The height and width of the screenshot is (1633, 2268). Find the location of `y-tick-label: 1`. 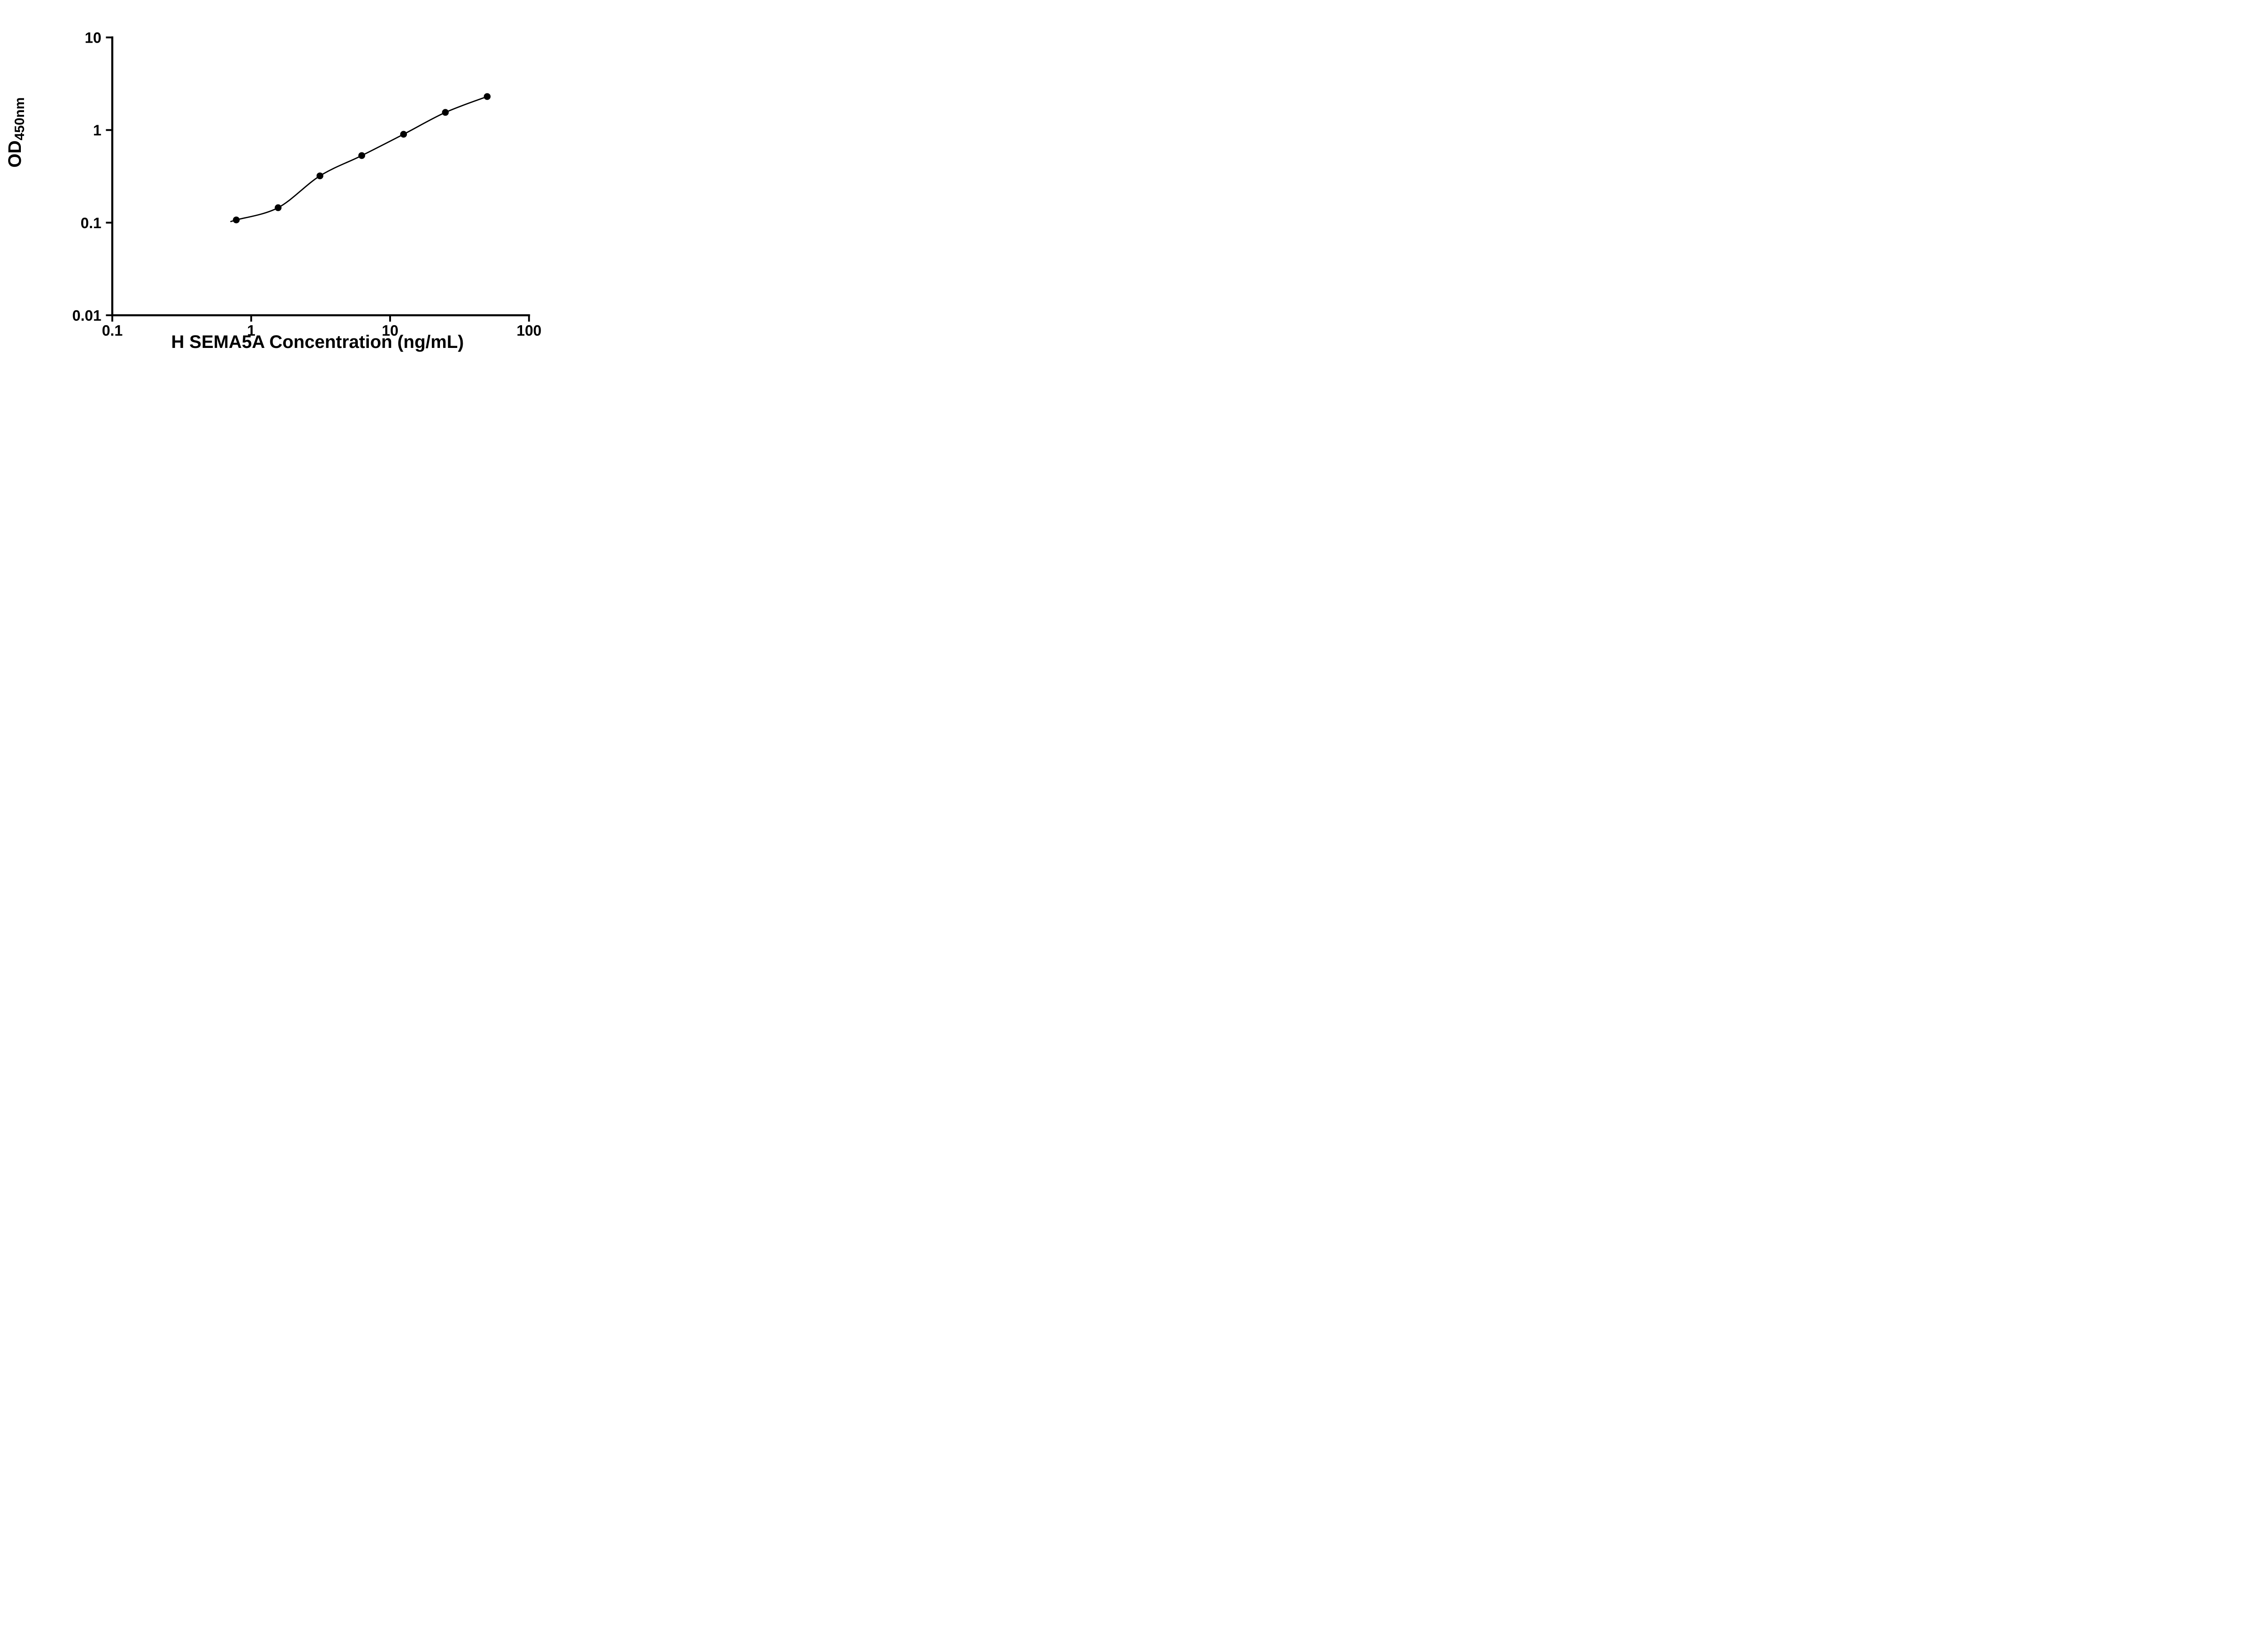

y-tick-label: 1 is located at coordinates (97, 130).